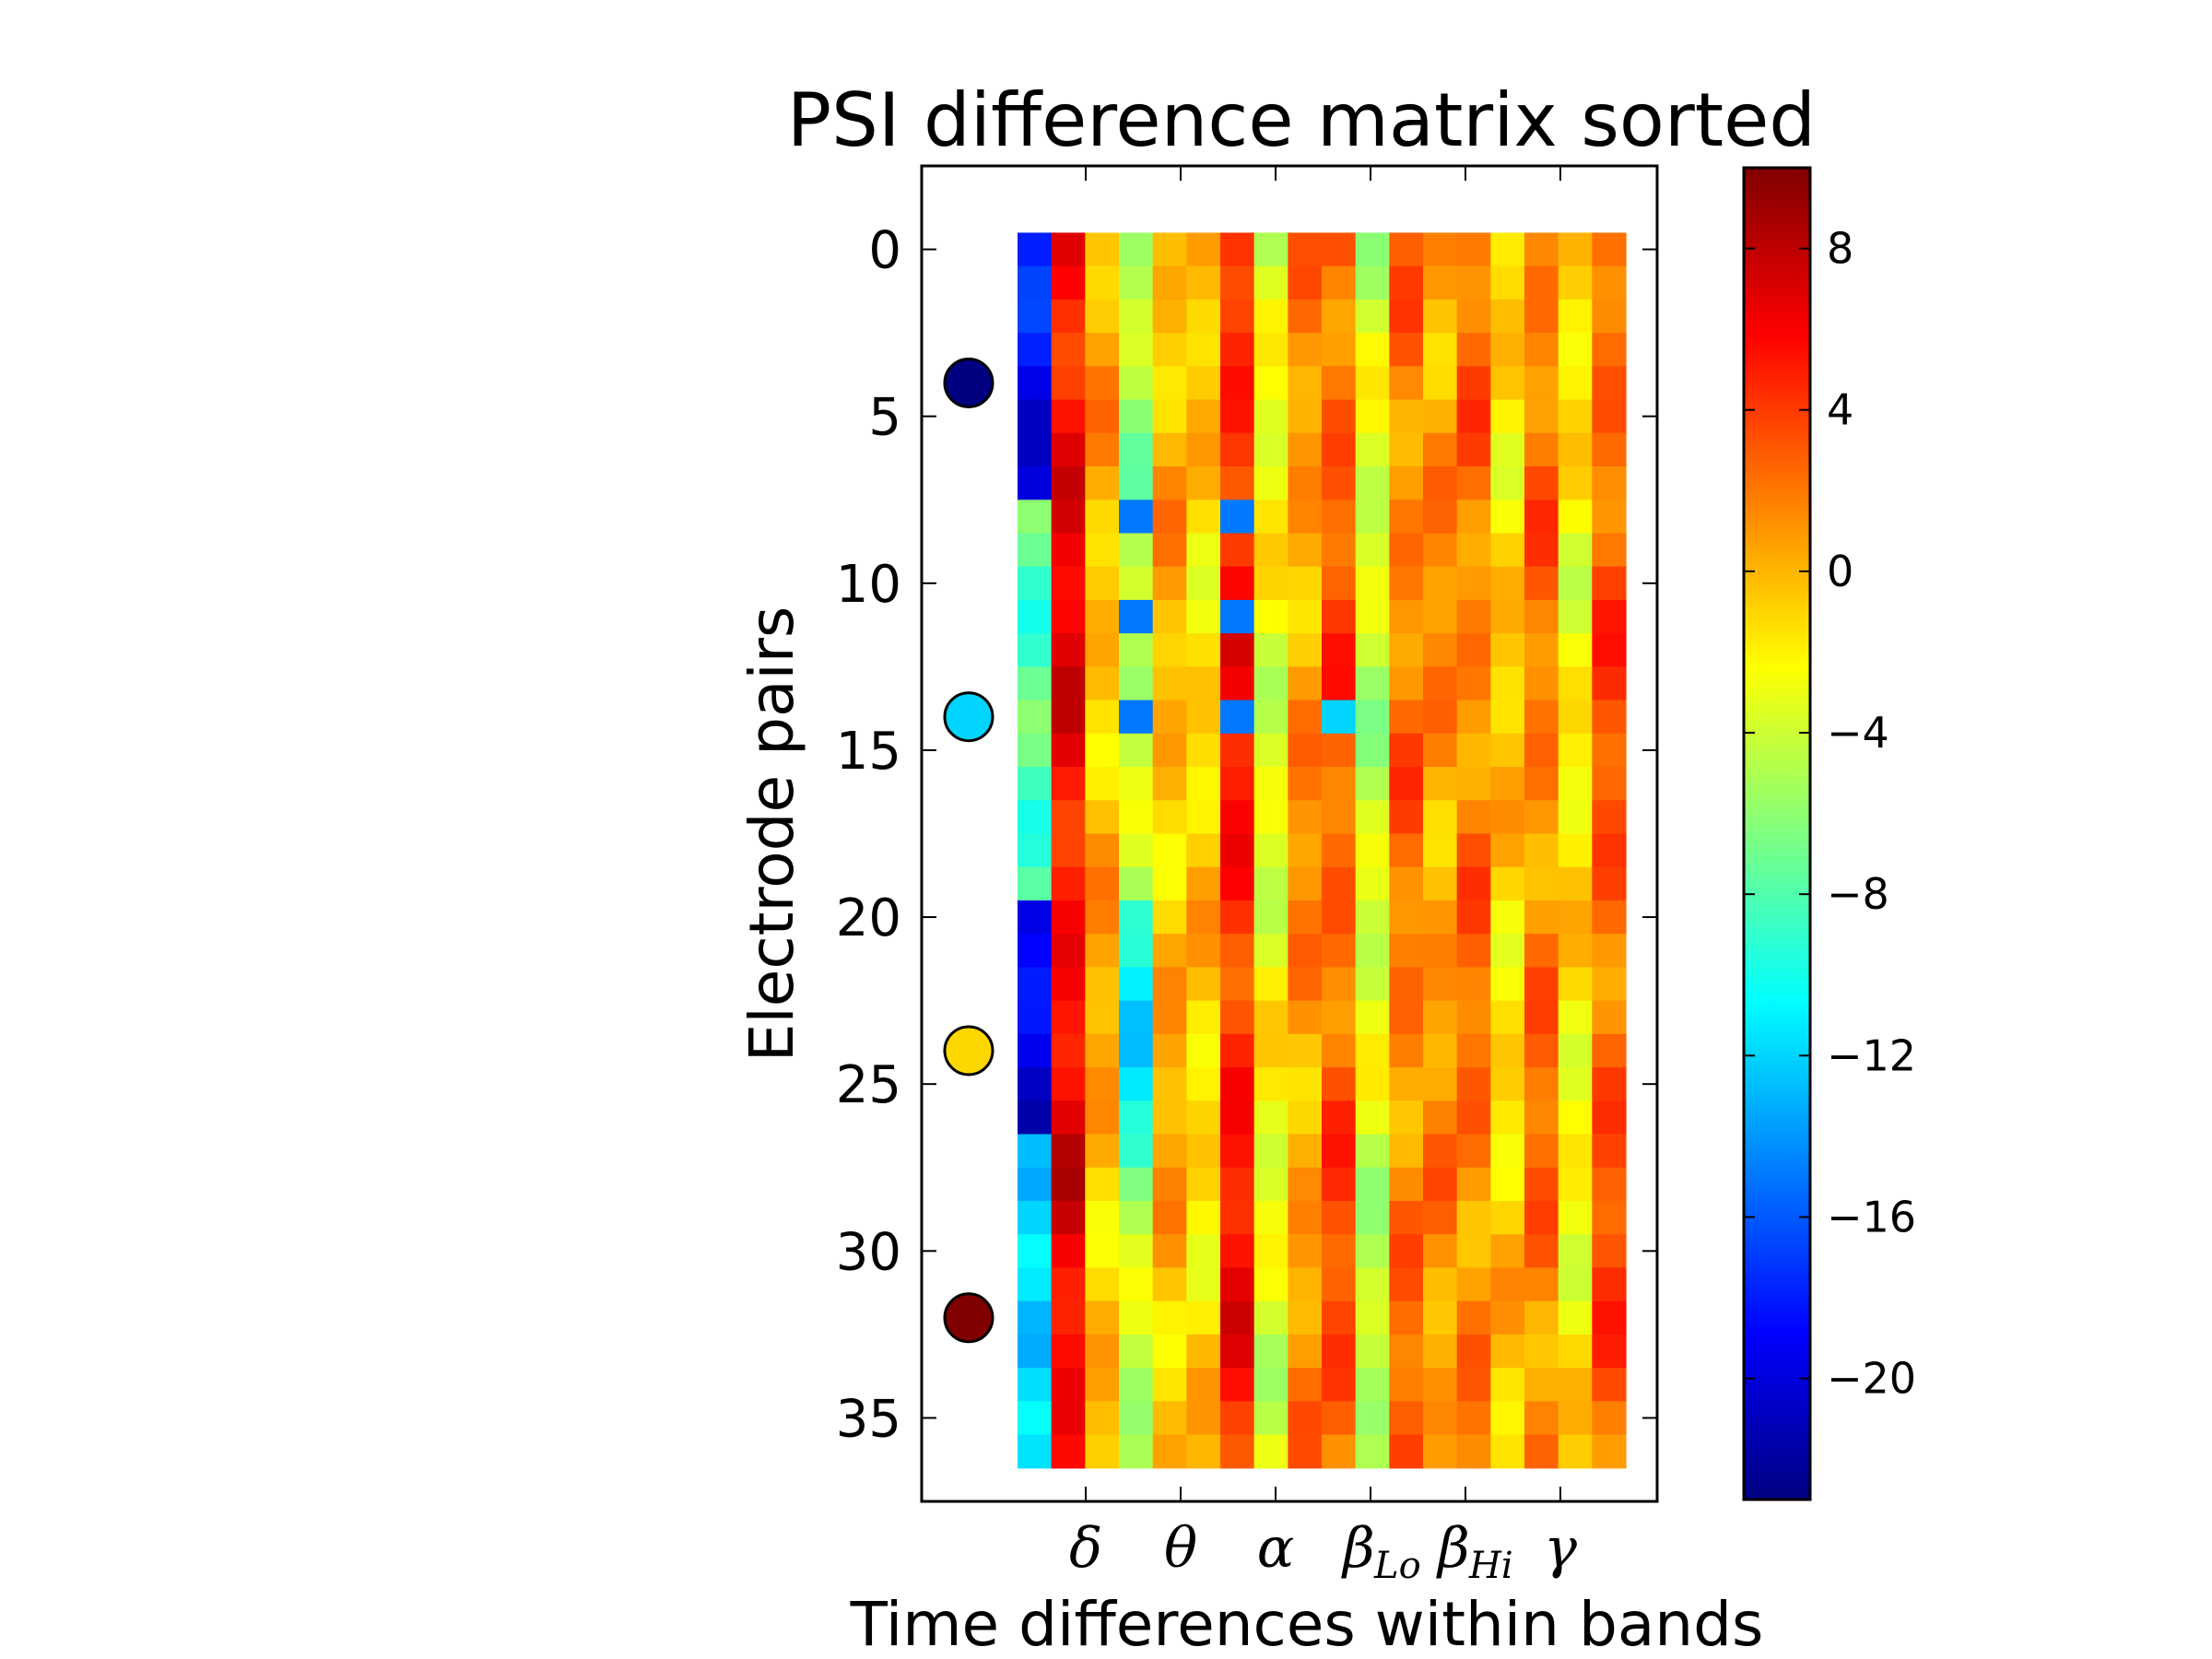 The image size is (2212, 1659). Describe the element at coordinates (868, 918) in the screenshot. I see `y-tick-label: 20` at that location.